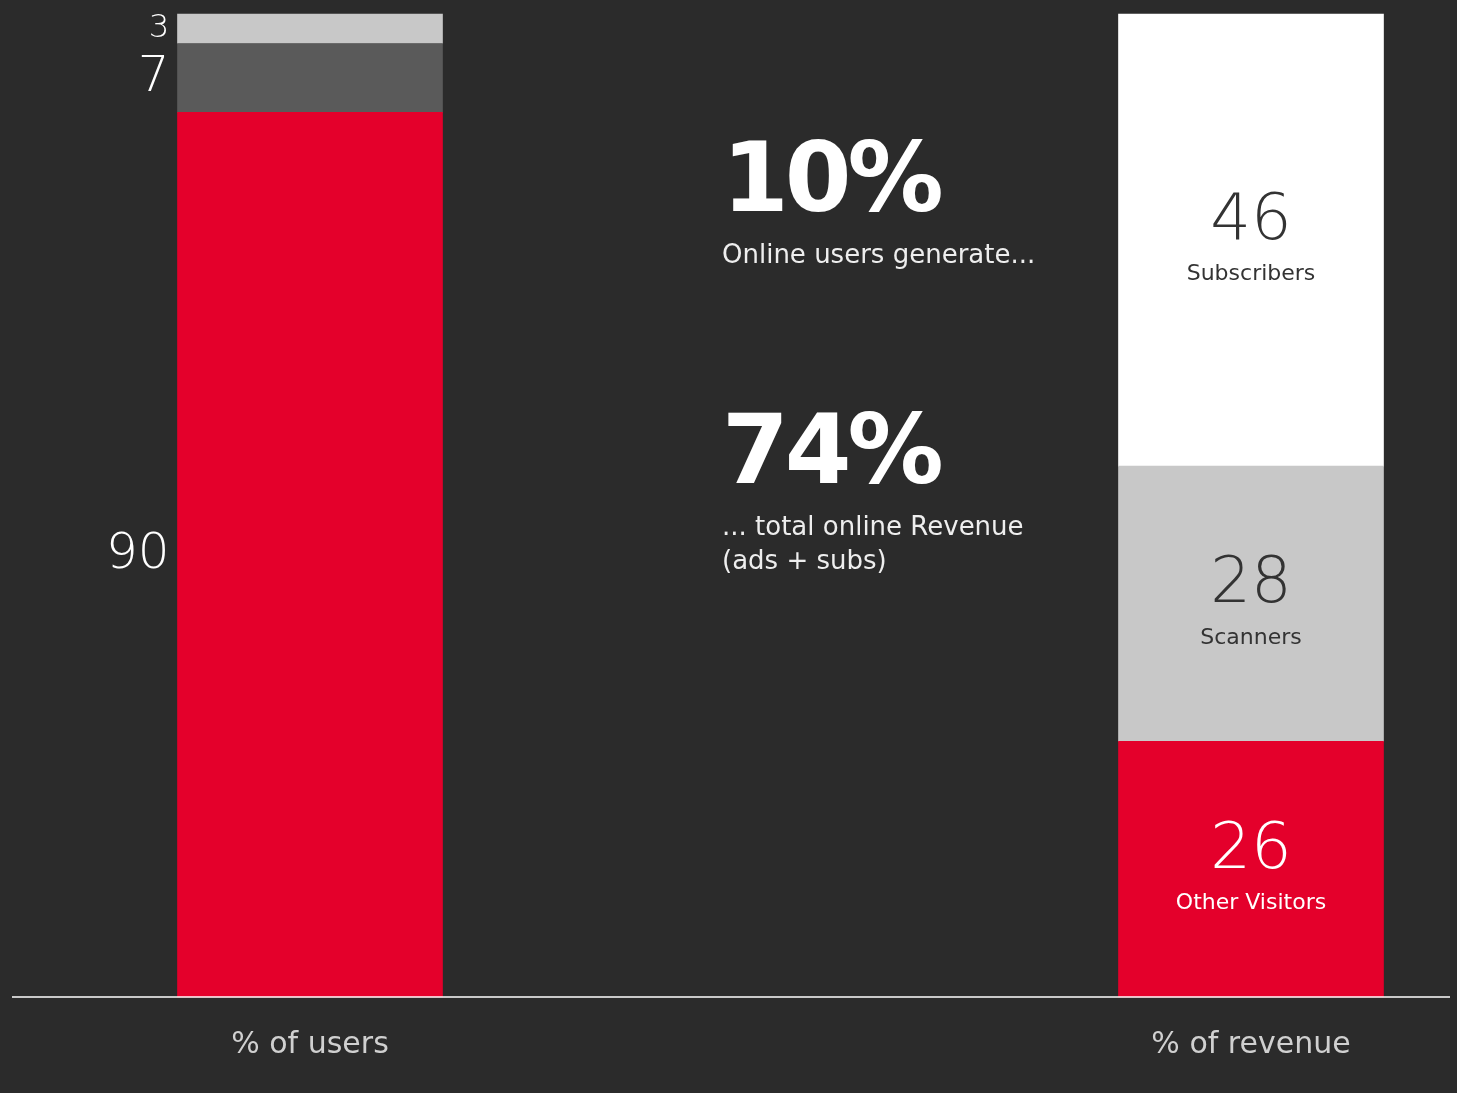 Image resolution: width=1457 pixels, height=1093 pixels. What do you see at coordinates (1251, 580) in the screenshot?
I see `data-label: 28` at bounding box center [1251, 580].